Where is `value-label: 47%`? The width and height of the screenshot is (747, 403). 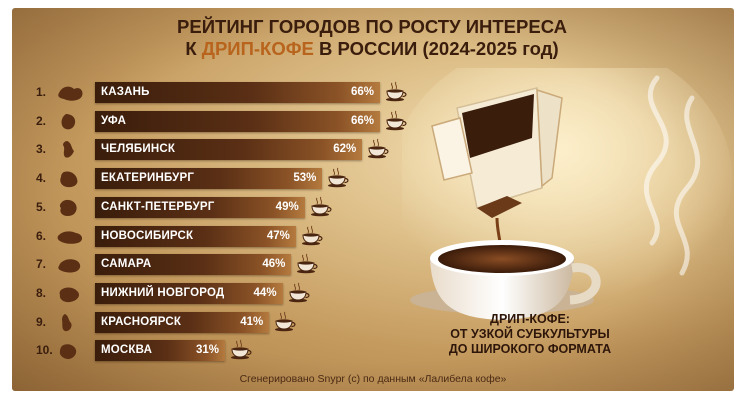 value-label: 47% is located at coordinates (278, 235).